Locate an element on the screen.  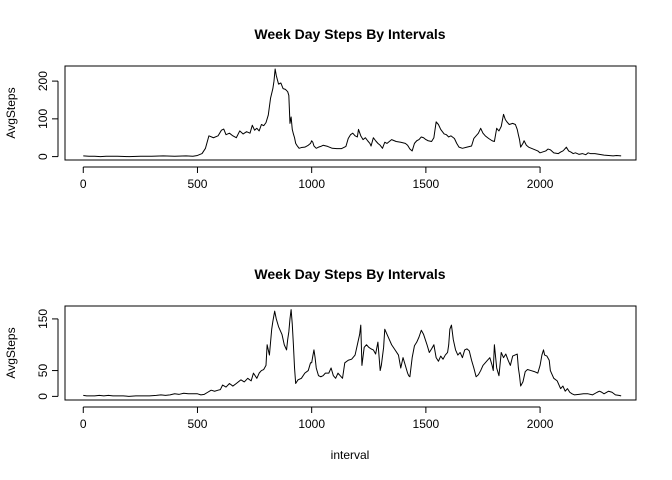
top-x-axis: 0 500 1000 1500 2000 is located at coordinates (317, 178).